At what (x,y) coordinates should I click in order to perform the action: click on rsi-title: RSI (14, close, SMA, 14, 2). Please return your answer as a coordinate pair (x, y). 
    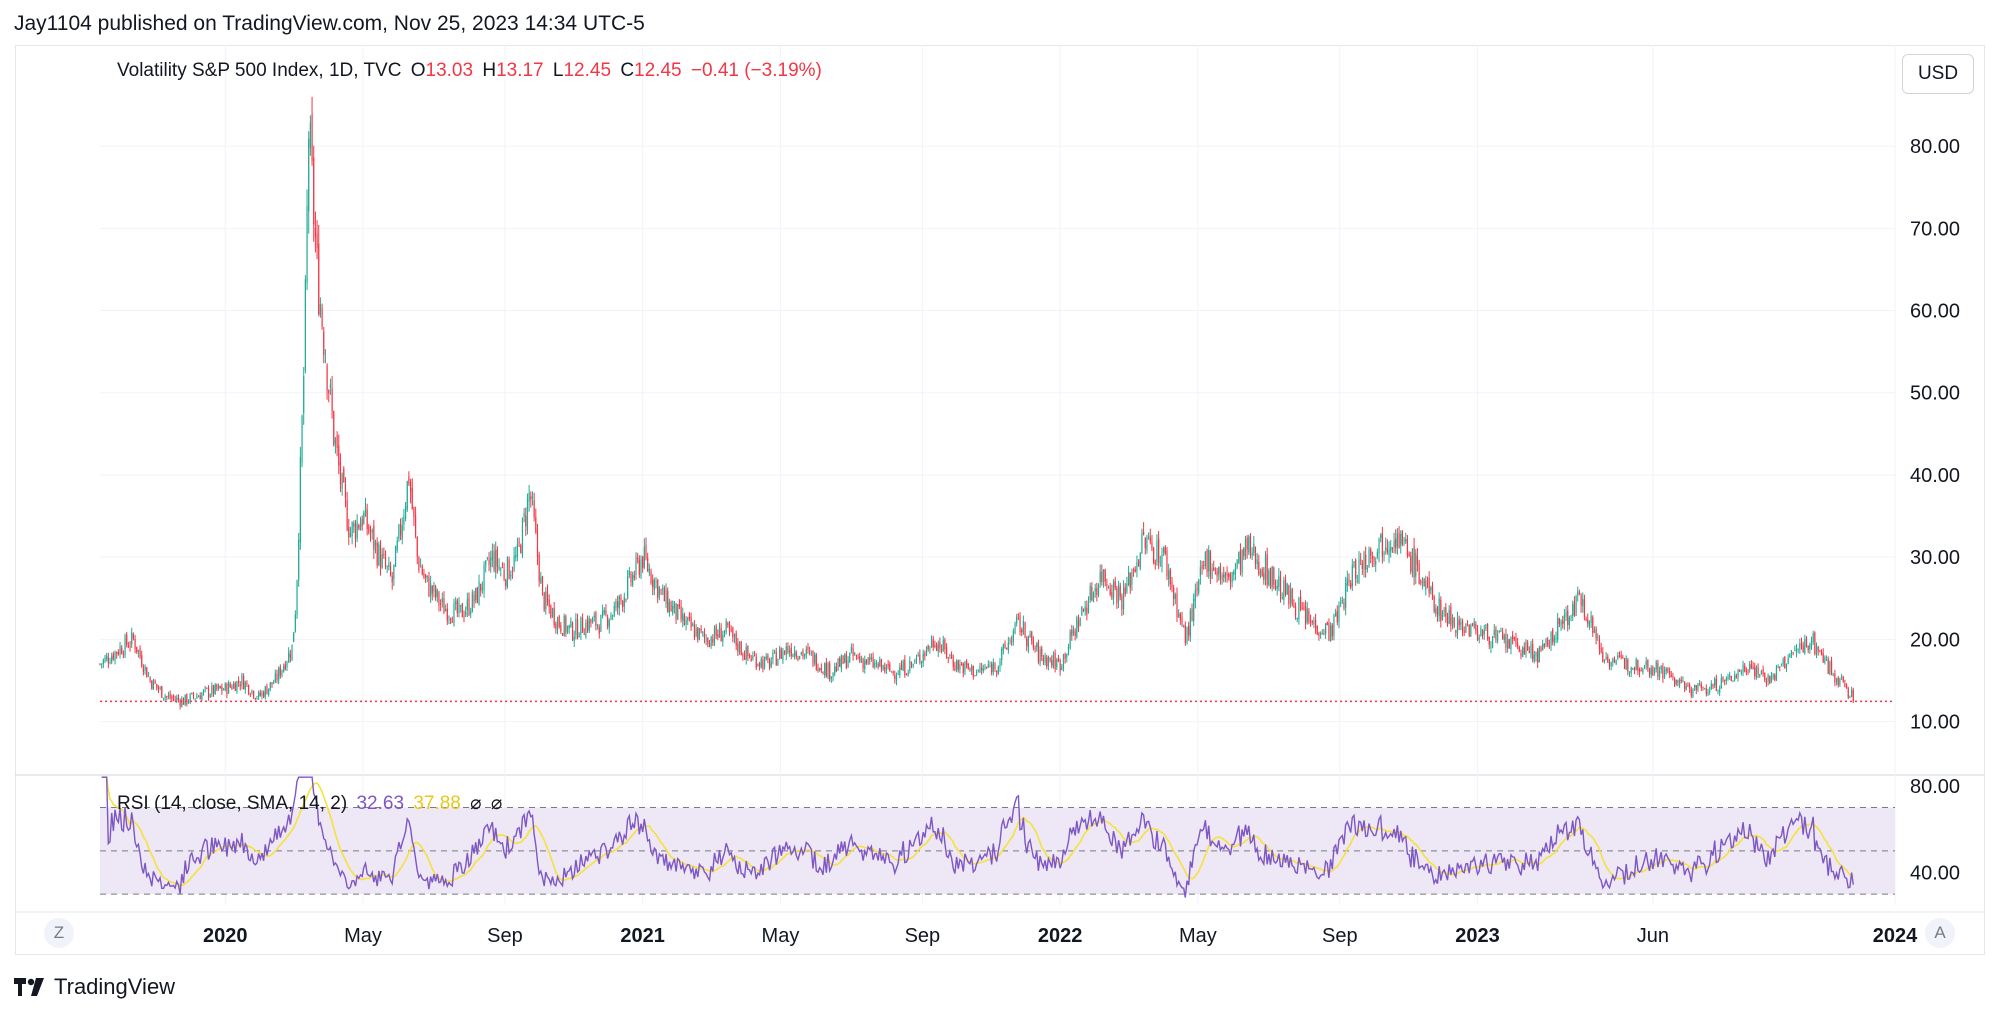
    Looking at the image, I should click on (232, 803).